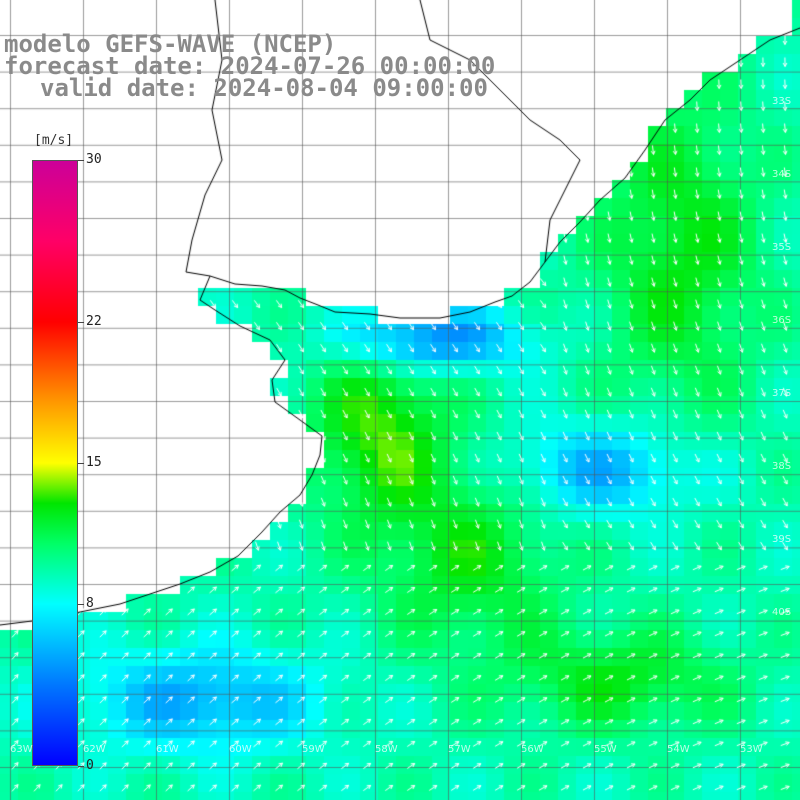 The width and height of the screenshot is (800, 800). What do you see at coordinates (55, 463) in the screenshot?
I see `wind-speed-colorbar` at bounding box center [55, 463].